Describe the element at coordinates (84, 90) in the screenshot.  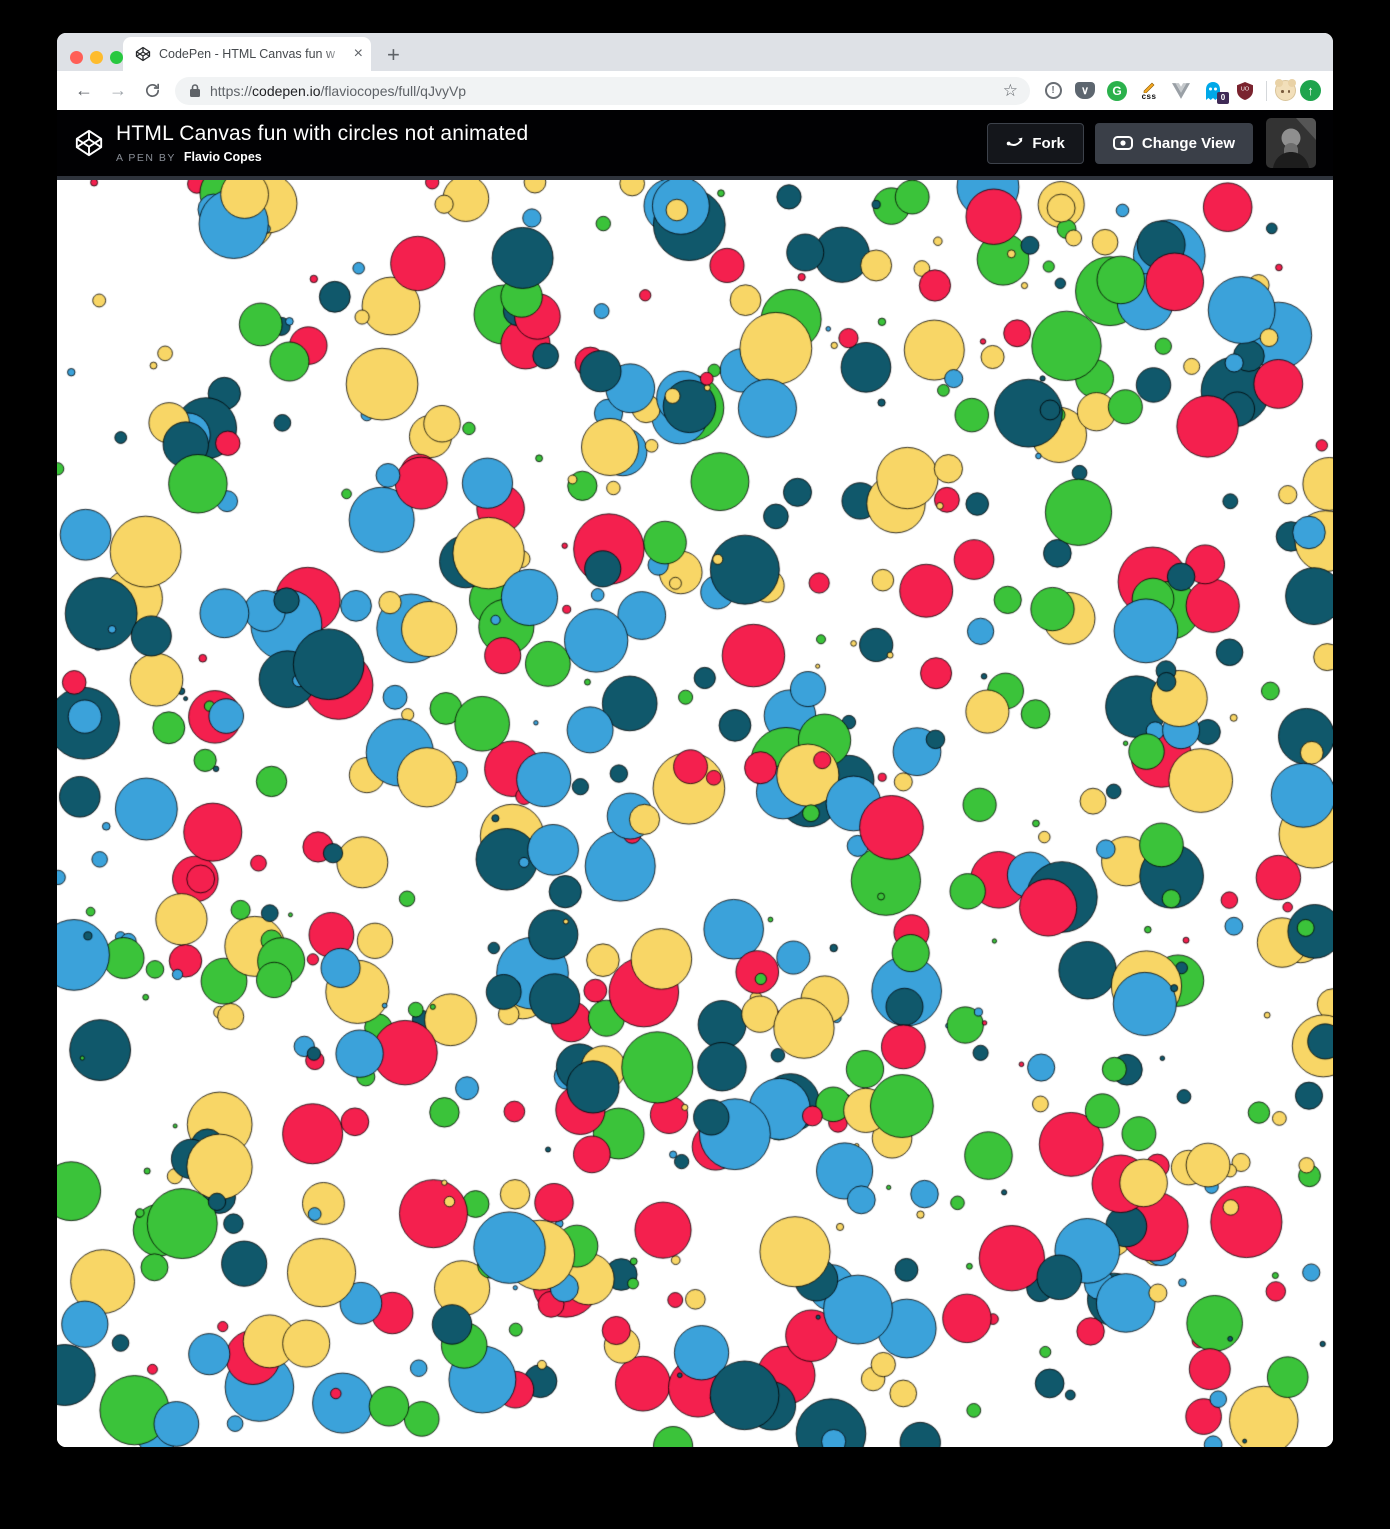
I see `back-icon: ←` at that location.